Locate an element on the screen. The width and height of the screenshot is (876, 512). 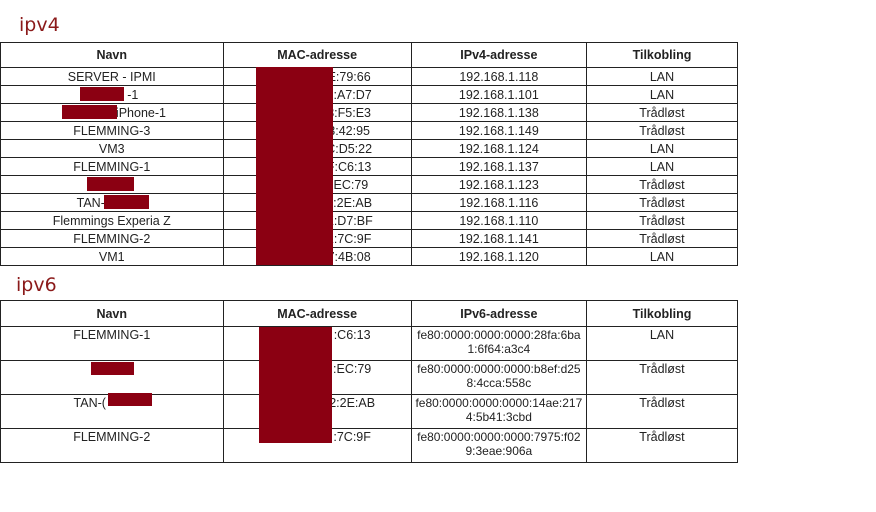
ip-address: 192.168.1.101 is located at coordinates (498, 94).